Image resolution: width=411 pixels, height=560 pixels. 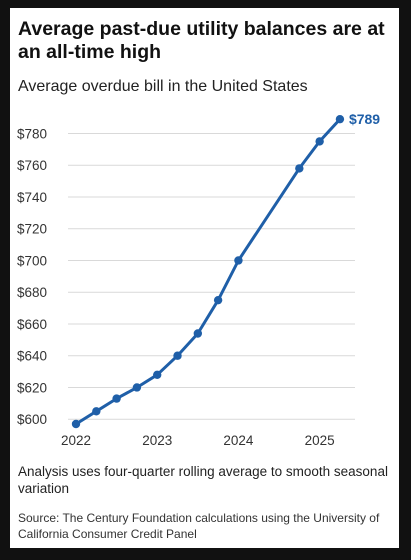 What do you see at coordinates (32, 229) in the screenshot?
I see `y-tick-label: $720` at bounding box center [32, 229].